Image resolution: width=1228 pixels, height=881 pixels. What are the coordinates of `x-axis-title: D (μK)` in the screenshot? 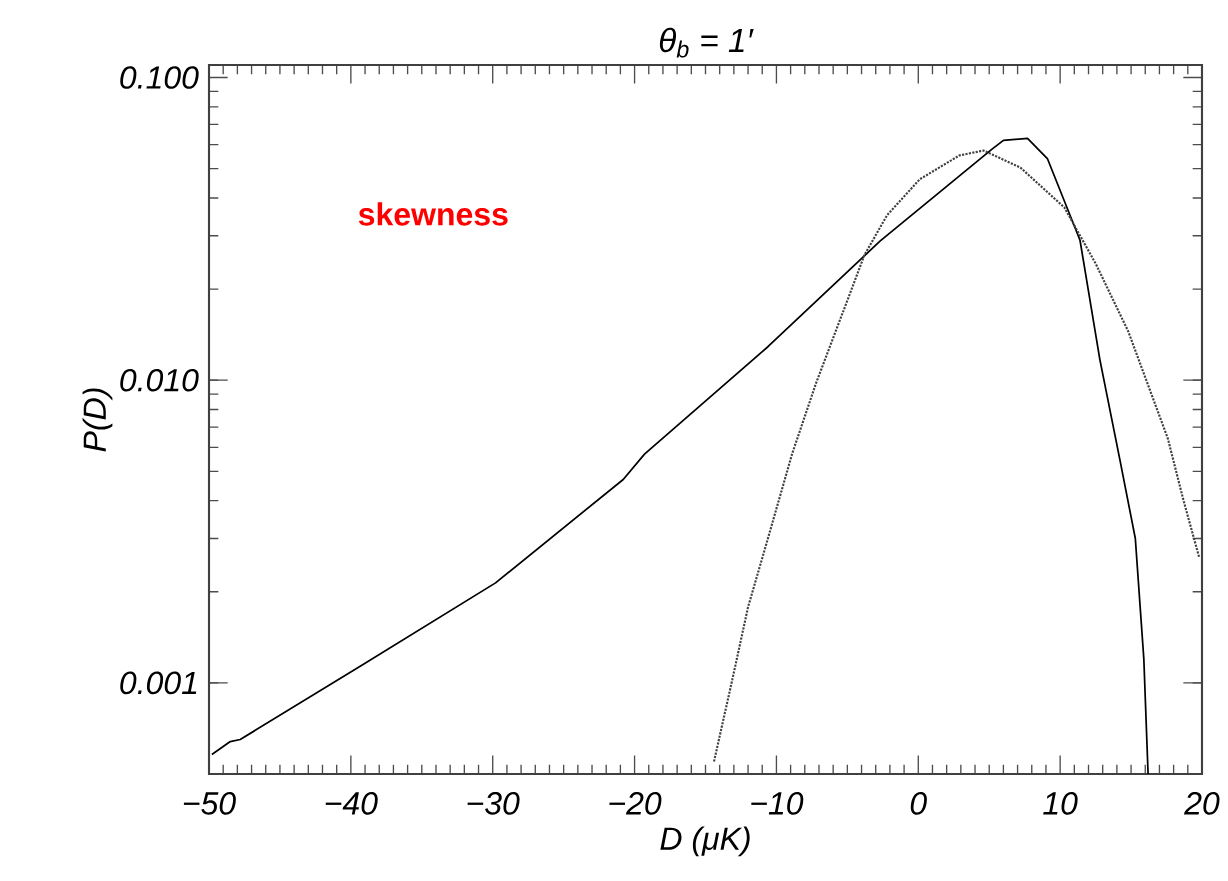 It's located at (705, 841).